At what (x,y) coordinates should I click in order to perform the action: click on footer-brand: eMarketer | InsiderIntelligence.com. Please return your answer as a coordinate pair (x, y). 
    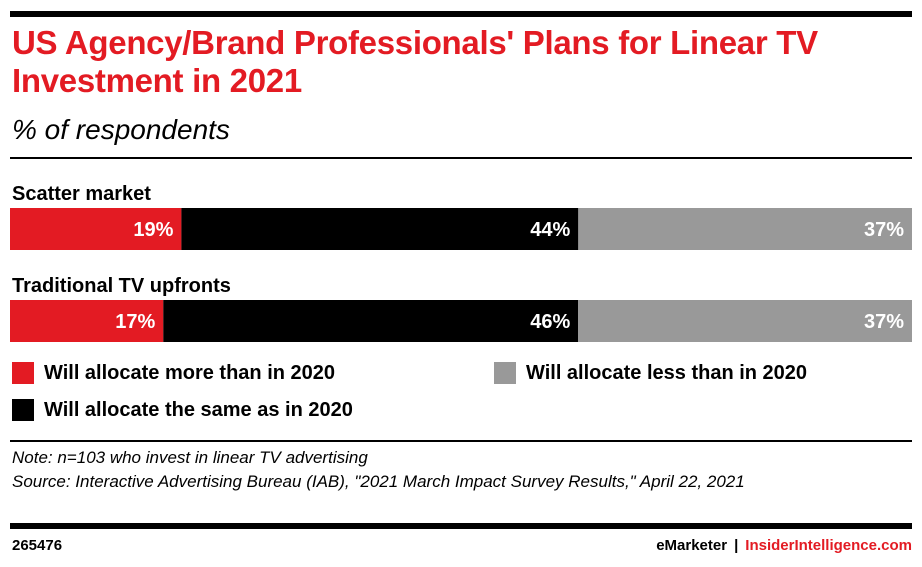
    Looking at the image, I should click on (784, 545).